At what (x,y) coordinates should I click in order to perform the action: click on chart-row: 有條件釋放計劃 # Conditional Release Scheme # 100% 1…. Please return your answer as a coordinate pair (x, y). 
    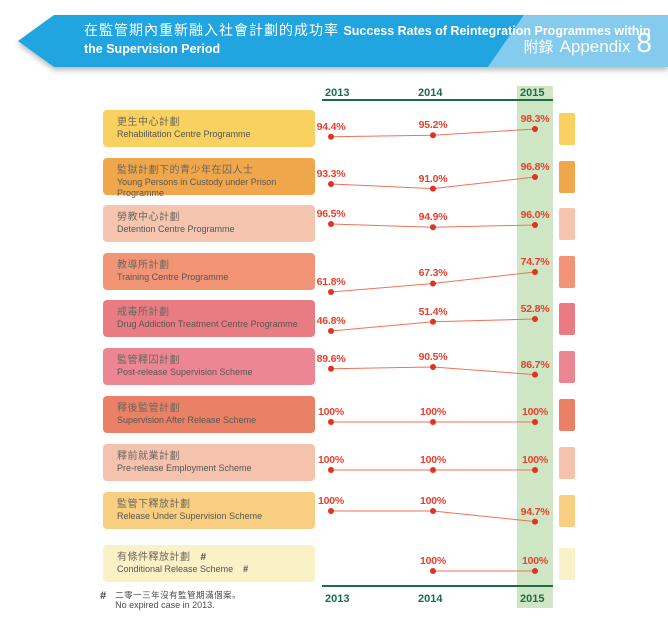
    Looking at the image, I should click on (334, 569).